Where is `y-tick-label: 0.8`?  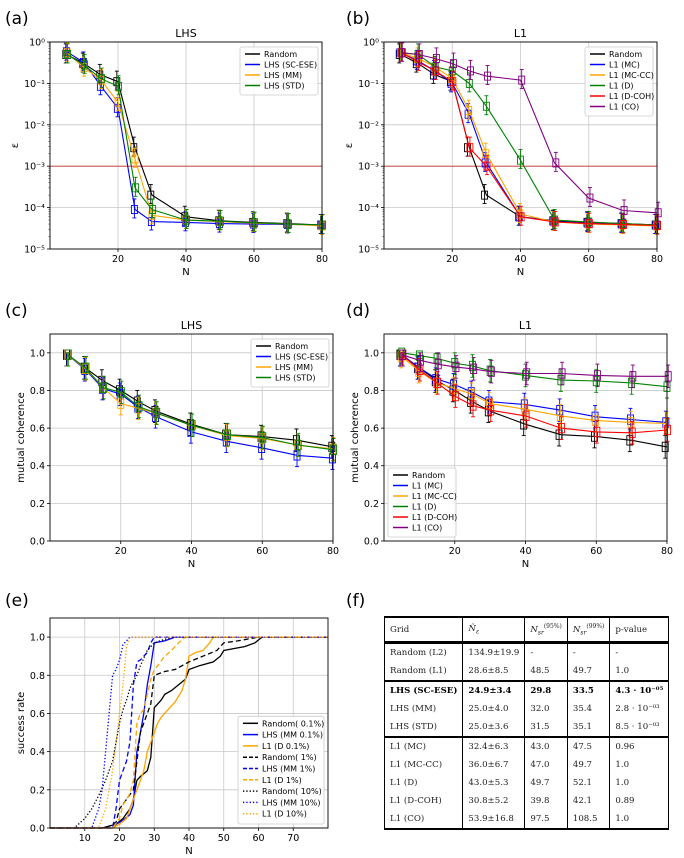
y-tick-label: 0.8 is located at coordinates (37, 676).